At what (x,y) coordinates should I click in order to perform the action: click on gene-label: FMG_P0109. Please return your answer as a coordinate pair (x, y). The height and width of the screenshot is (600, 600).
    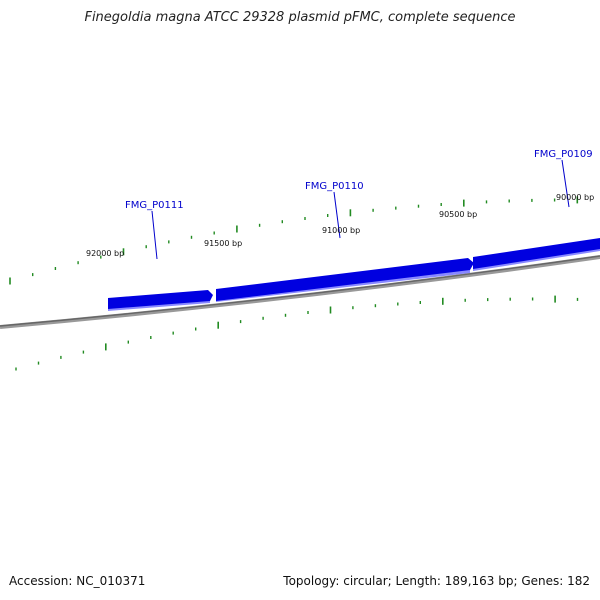
    Looking at the image, I should click on (563, 154).